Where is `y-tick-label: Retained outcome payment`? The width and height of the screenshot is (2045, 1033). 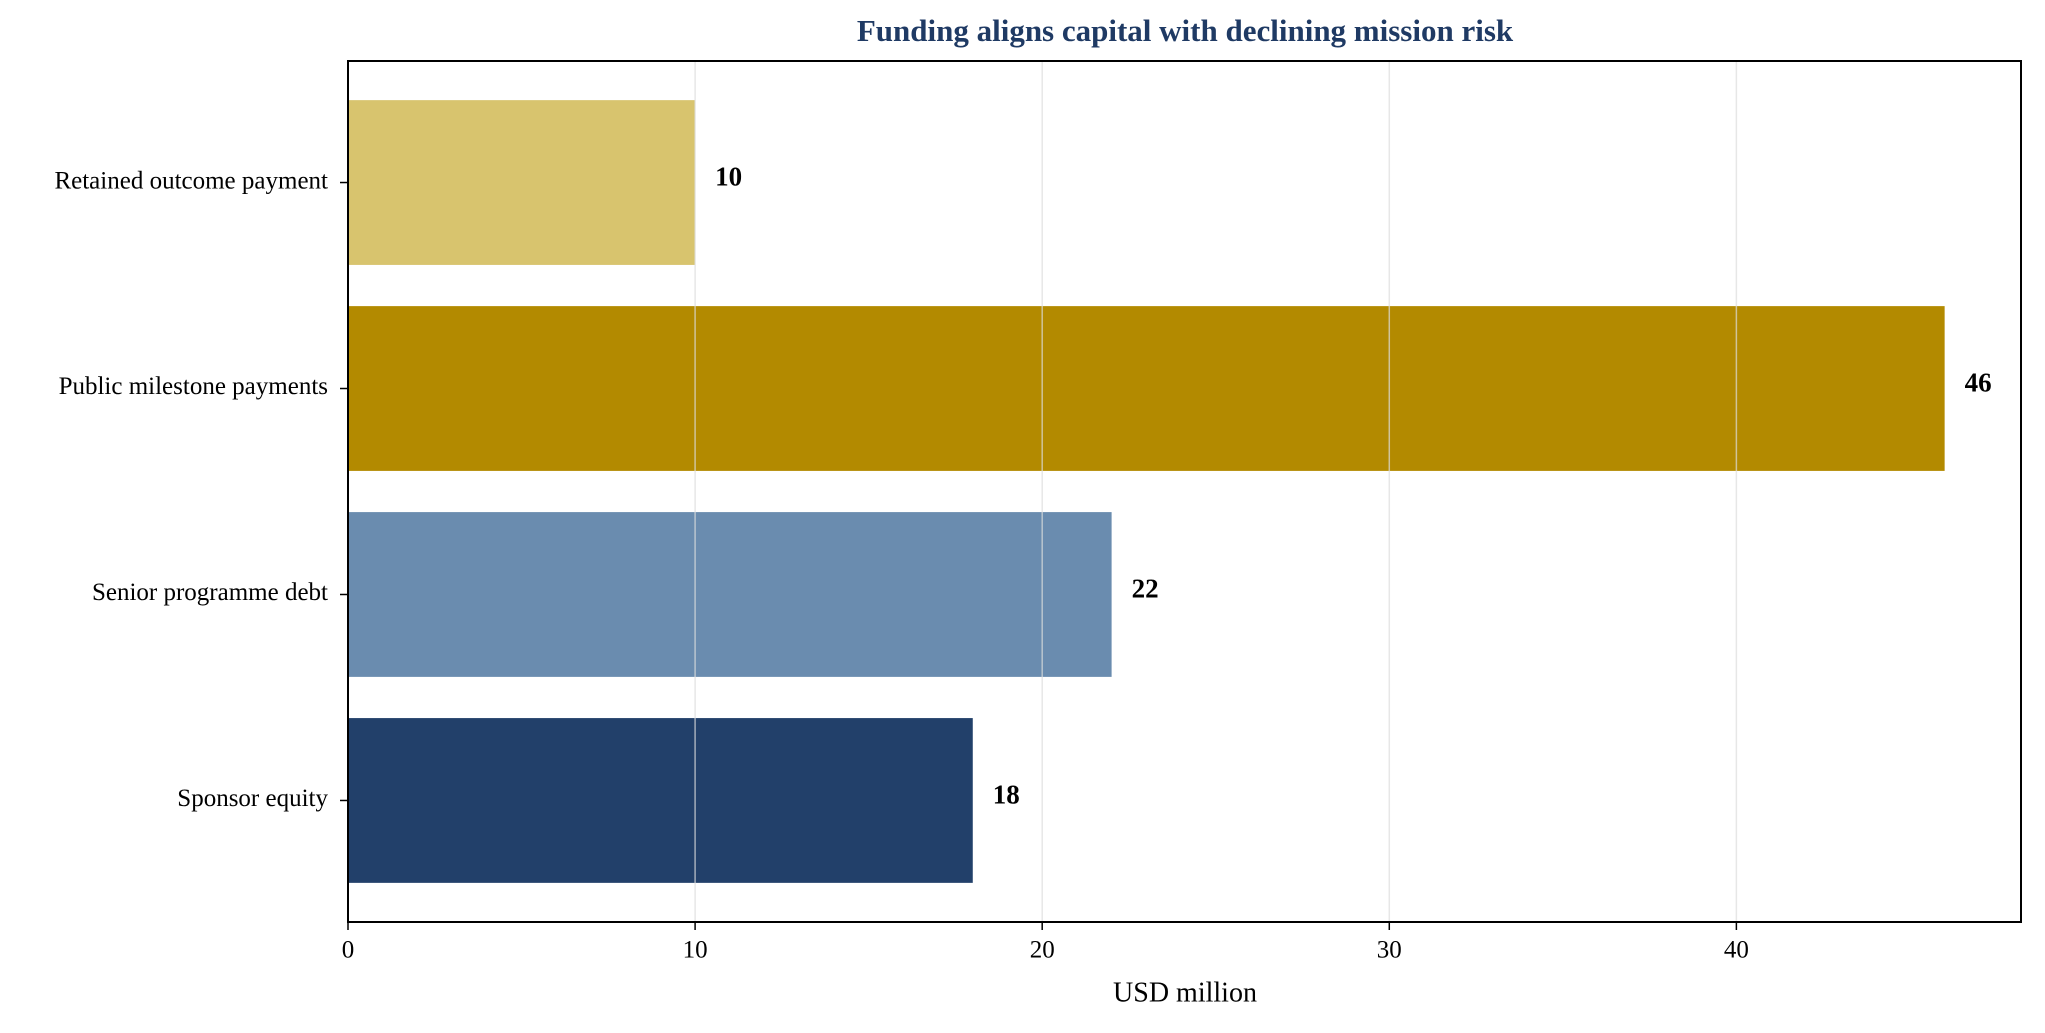
y-tick-label: Retained outcome payment is located at coordinates (191, 180).